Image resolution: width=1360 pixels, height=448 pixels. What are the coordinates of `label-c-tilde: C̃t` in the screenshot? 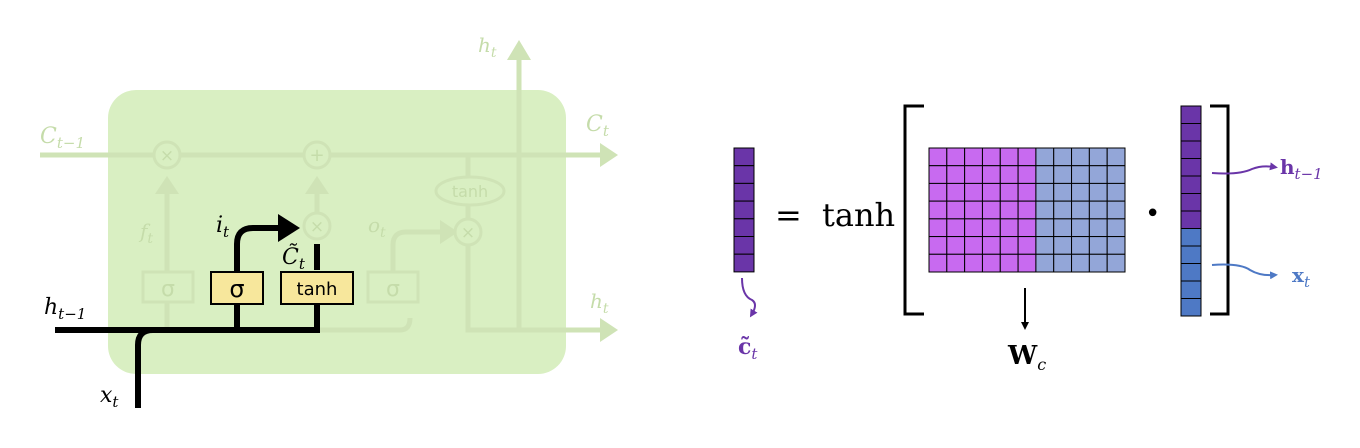 It's located at (294, 258).